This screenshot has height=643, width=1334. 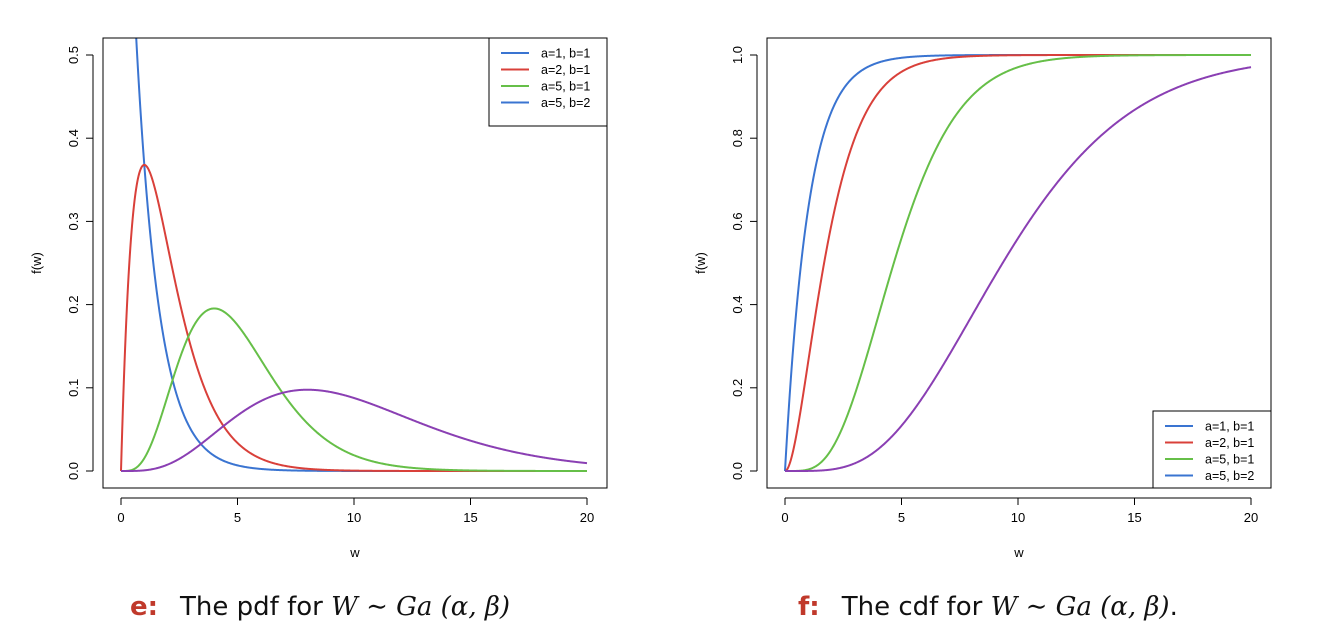 I want to click on cdf-legend-label: a=5, b=2, so click(x=1229, y=476).